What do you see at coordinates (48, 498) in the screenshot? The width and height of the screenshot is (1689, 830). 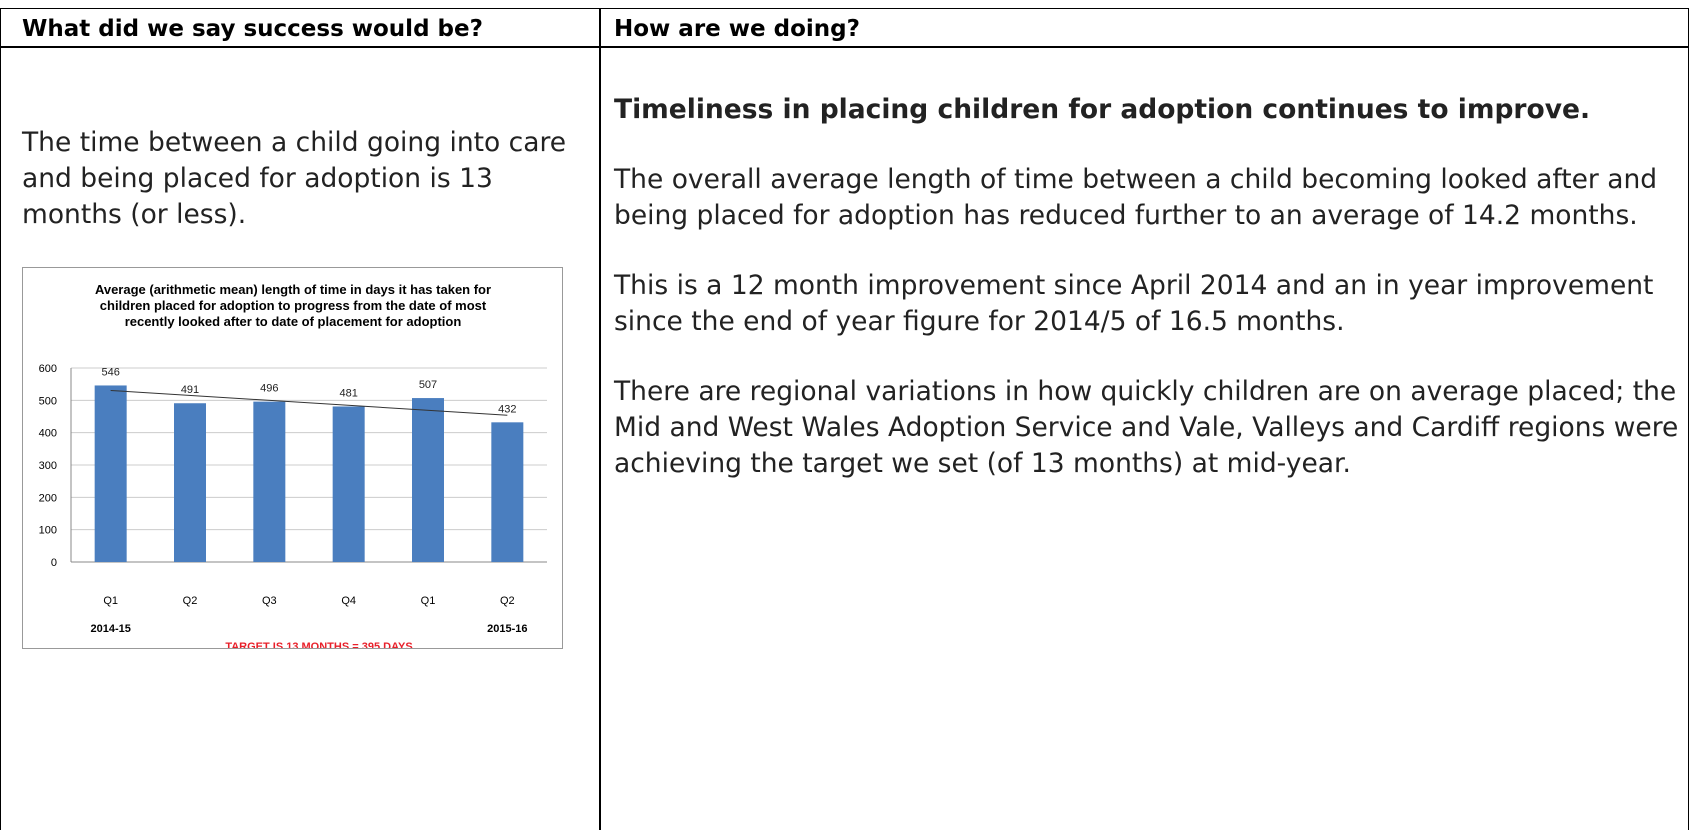 I see `y-tick-label: 200` at bounding box center [48, 498].